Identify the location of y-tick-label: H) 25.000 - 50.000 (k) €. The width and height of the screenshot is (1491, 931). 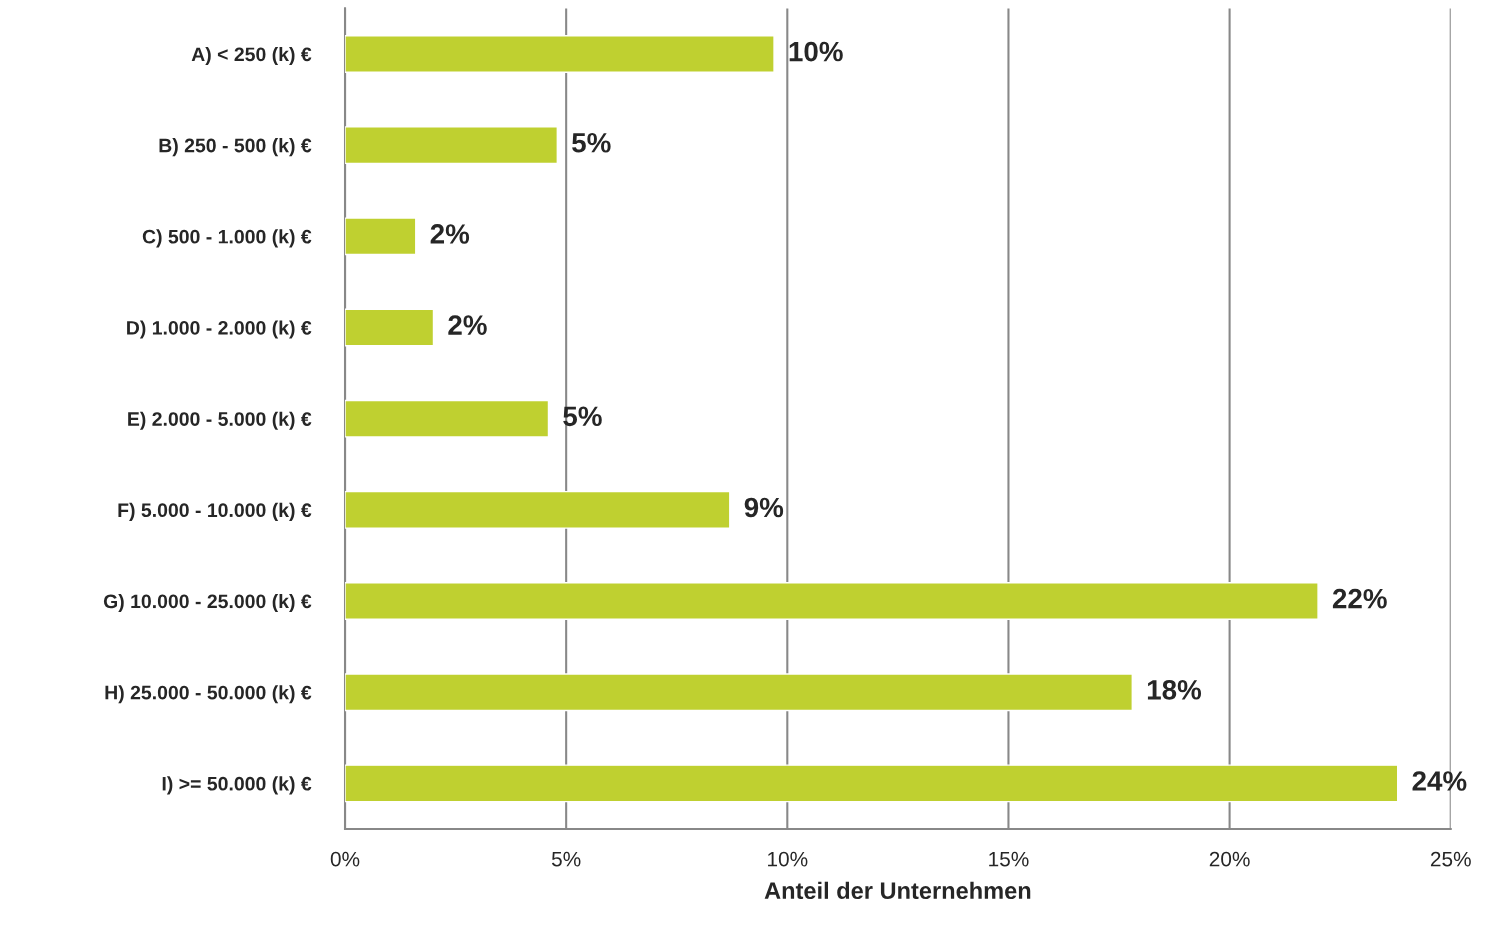
(208, 694).